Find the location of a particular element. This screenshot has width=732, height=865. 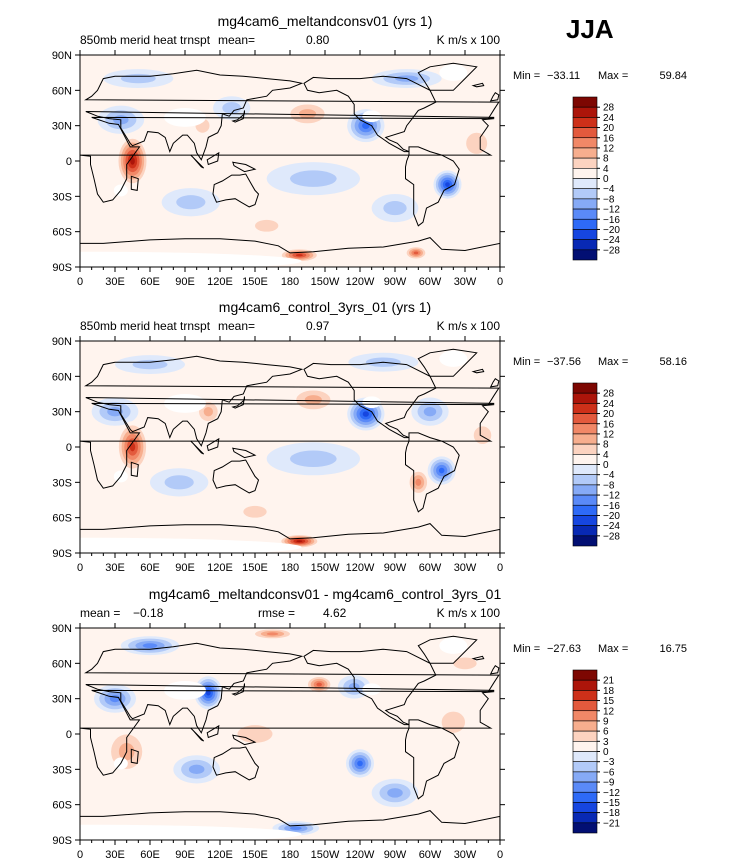

rmse-value: 4.62 is located at coordinates (335, 613).